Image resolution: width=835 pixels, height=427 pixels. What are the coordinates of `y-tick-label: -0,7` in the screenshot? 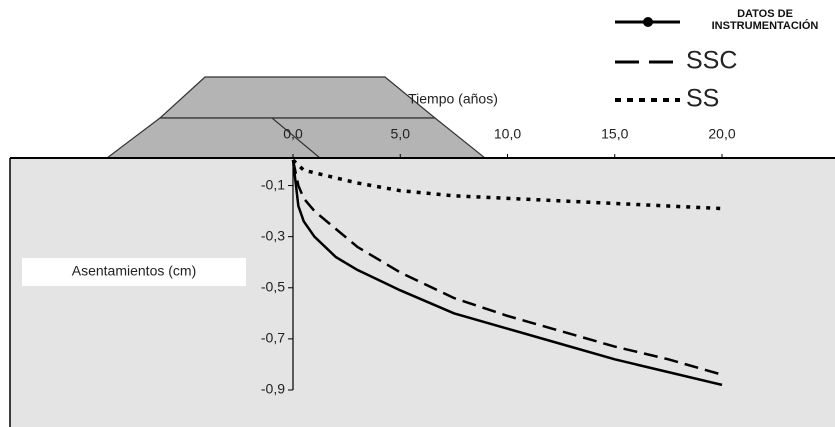 It's located at (273, 338).